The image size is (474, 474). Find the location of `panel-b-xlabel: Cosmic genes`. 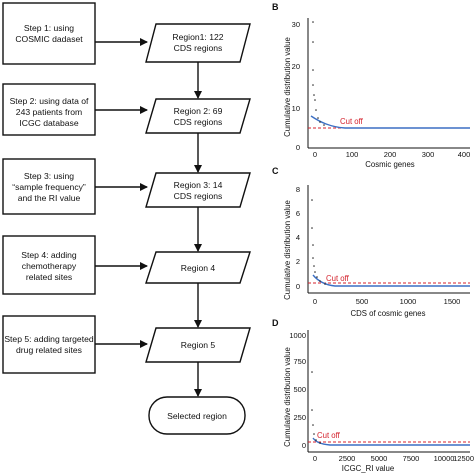

panel-b-xlabel: Cosmic genes is located at coordinates (390, 164).